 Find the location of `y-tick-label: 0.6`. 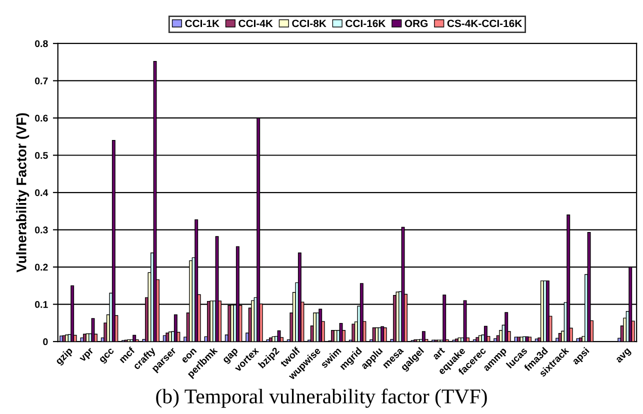

y-tick-label: 0.6 is located at coordinates (41, 118).